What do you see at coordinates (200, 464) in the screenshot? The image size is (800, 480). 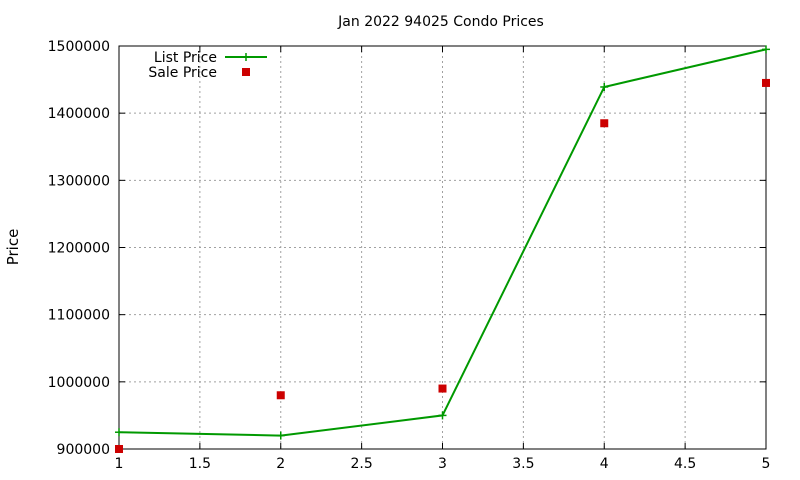 I see `x-tick-label: 1.5` at bounding box center [200, 464].